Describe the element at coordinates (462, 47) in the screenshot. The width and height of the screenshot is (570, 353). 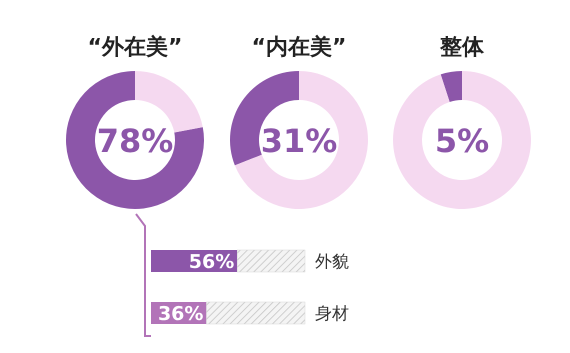
I see `chart-title: 整体` at that location.